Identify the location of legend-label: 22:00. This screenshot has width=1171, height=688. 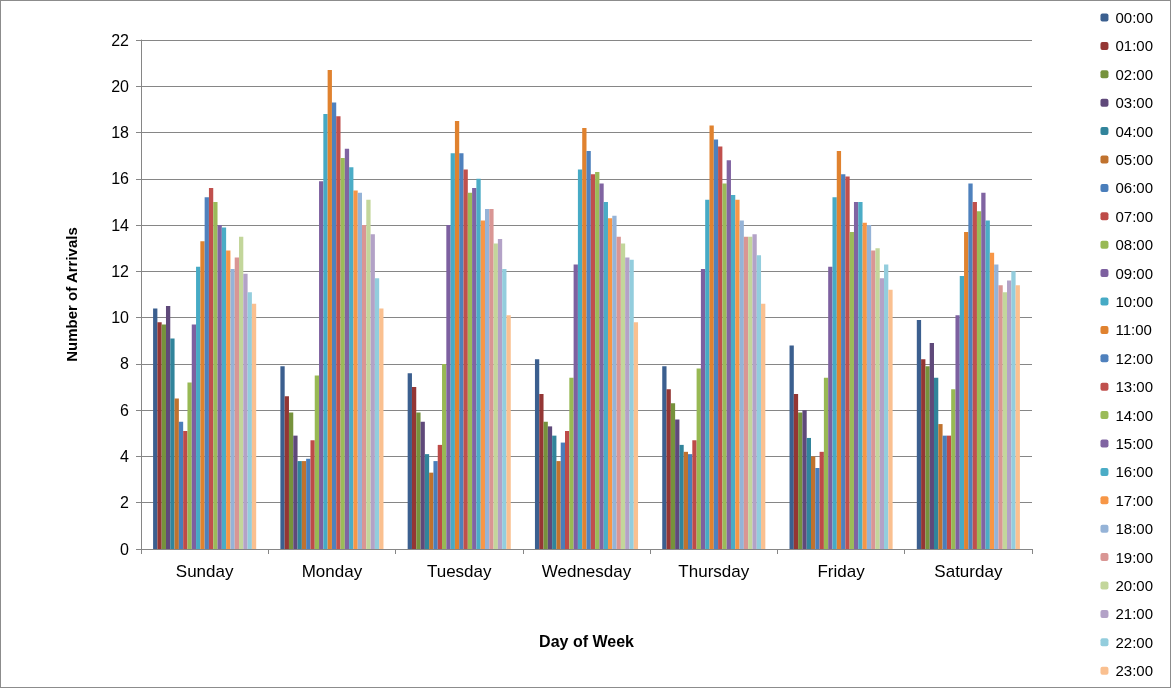
(1134, 642).